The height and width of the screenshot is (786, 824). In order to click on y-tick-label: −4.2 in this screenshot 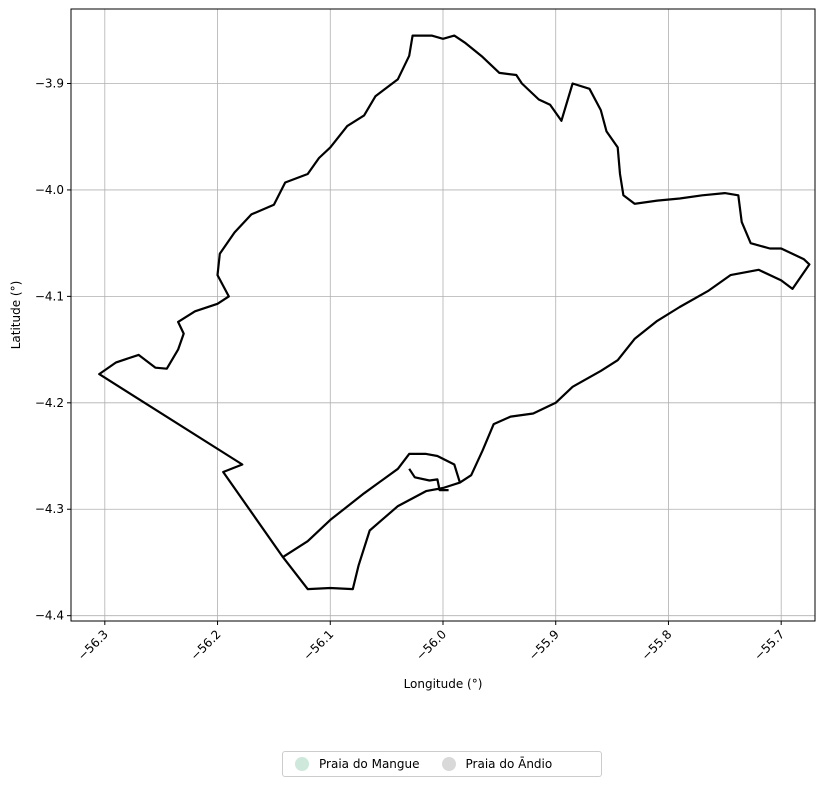, I will do `click(49, 403)`.